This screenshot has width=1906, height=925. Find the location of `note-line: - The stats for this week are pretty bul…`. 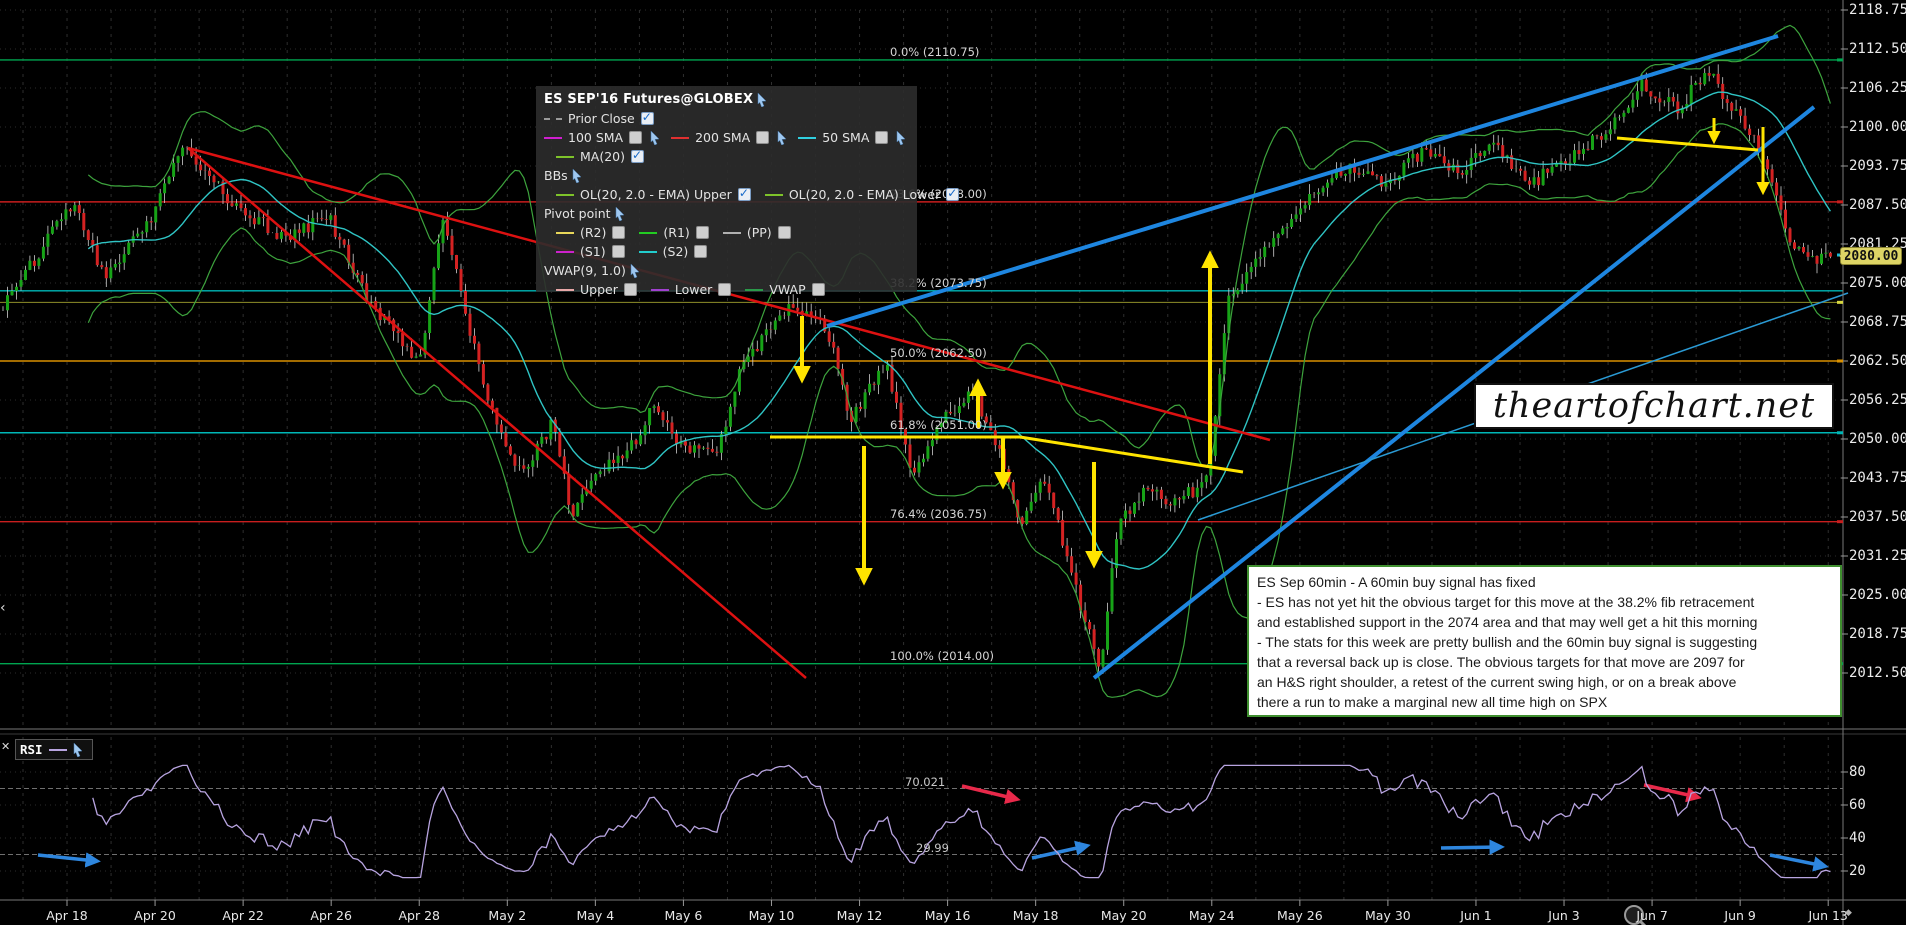

note-line: - The stats for this week are pretty bul… is located at coordinates (1507, 642).